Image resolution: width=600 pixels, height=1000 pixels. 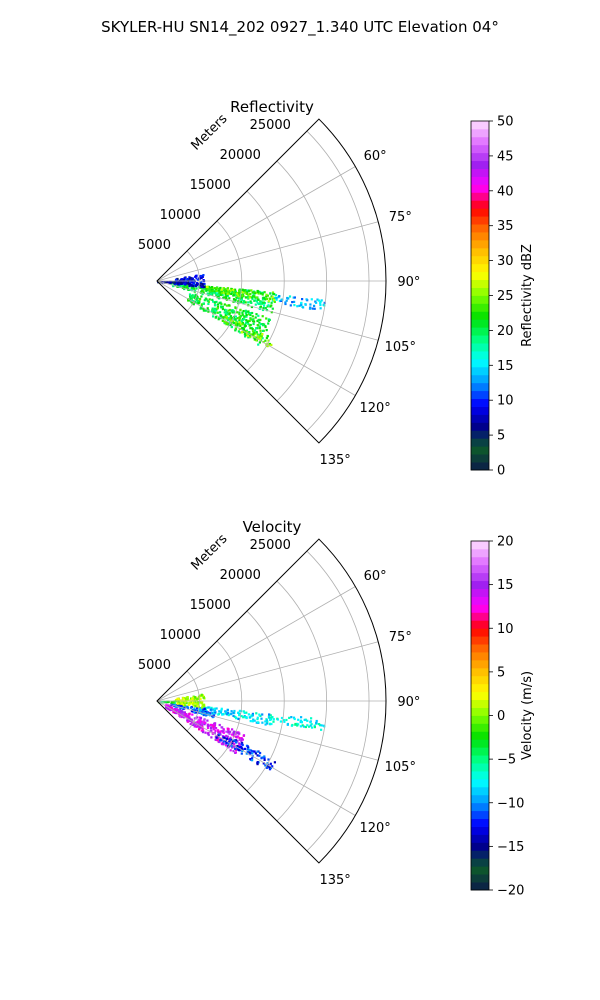 I want to click on colorbar-tick-label: 20, so click(x=505, y=542).